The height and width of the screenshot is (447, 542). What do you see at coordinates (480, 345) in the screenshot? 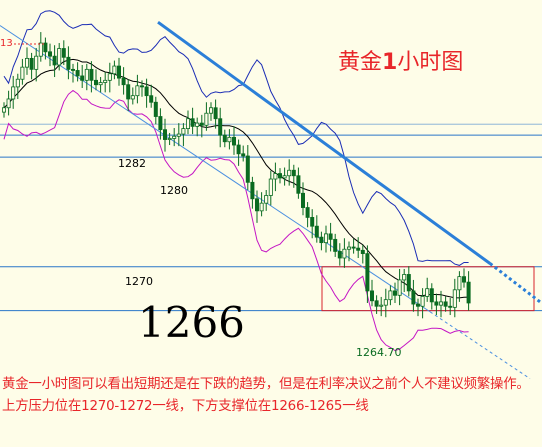
I see `channel-trendline-extension` at bounding box center [480, 345].